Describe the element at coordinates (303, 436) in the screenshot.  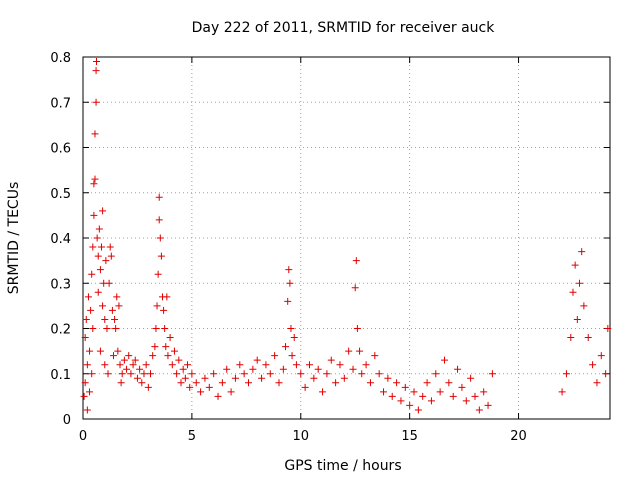
I see `x-tick-labels: 0 5 10 15 20` at that location.